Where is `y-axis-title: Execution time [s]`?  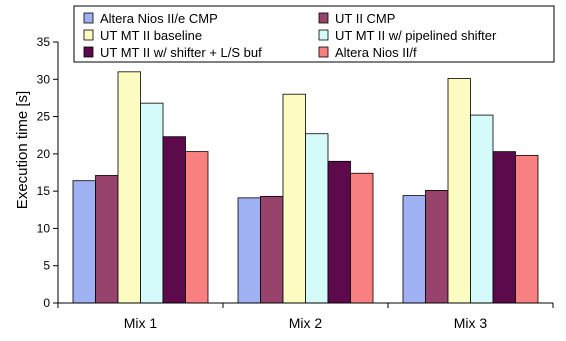
y-axis-title: Execution time [s] is located at coordinates (22, 150).